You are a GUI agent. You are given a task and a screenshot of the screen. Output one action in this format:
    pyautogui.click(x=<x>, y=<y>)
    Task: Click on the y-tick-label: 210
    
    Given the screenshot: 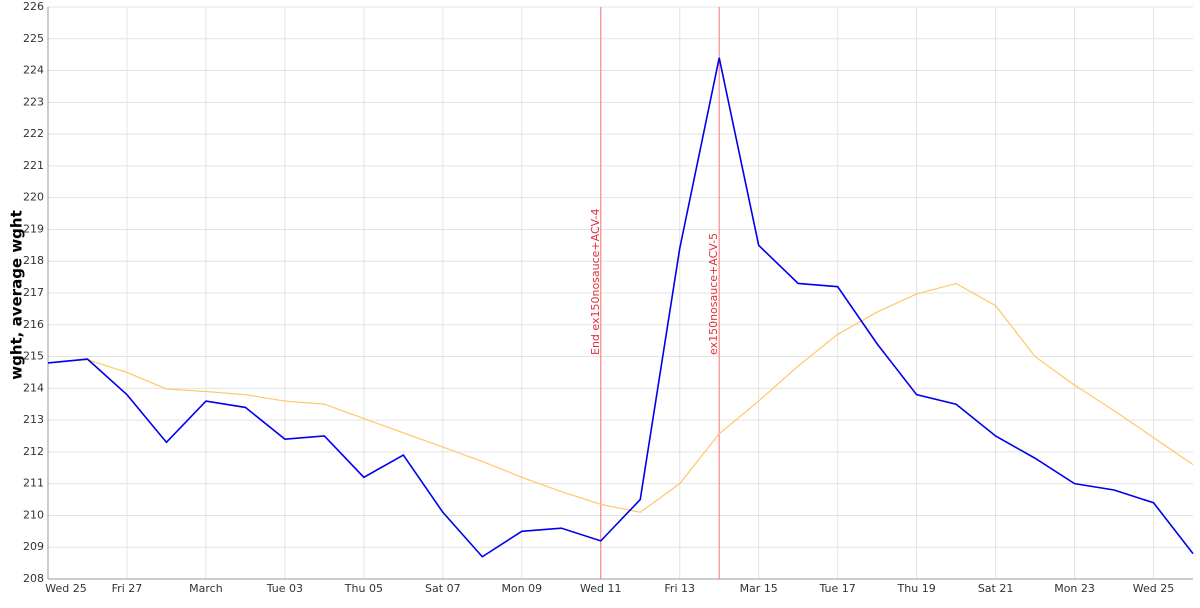 What is the action you would take?
    pyautogui.click(x=33, y=514)
    